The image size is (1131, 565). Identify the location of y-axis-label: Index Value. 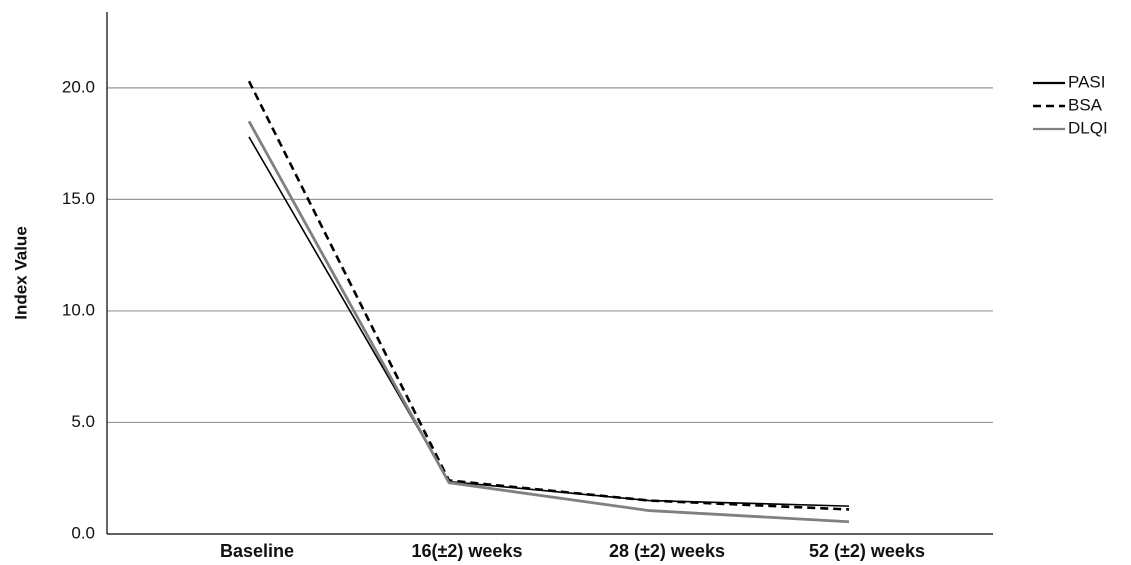
(20, 273).